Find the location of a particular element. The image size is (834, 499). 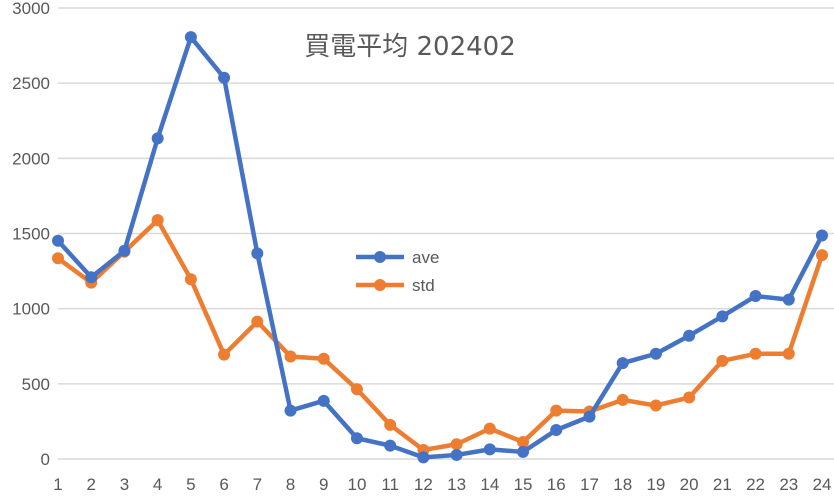

x-tick-label: 5 is located at coordinates (190, 484).